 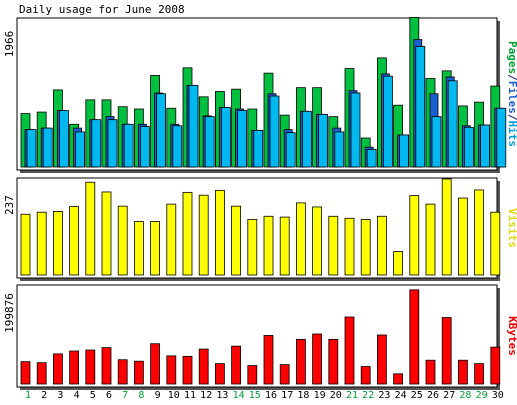 I want to click on series-legend-label: Visits, so click(x=511, y=228).